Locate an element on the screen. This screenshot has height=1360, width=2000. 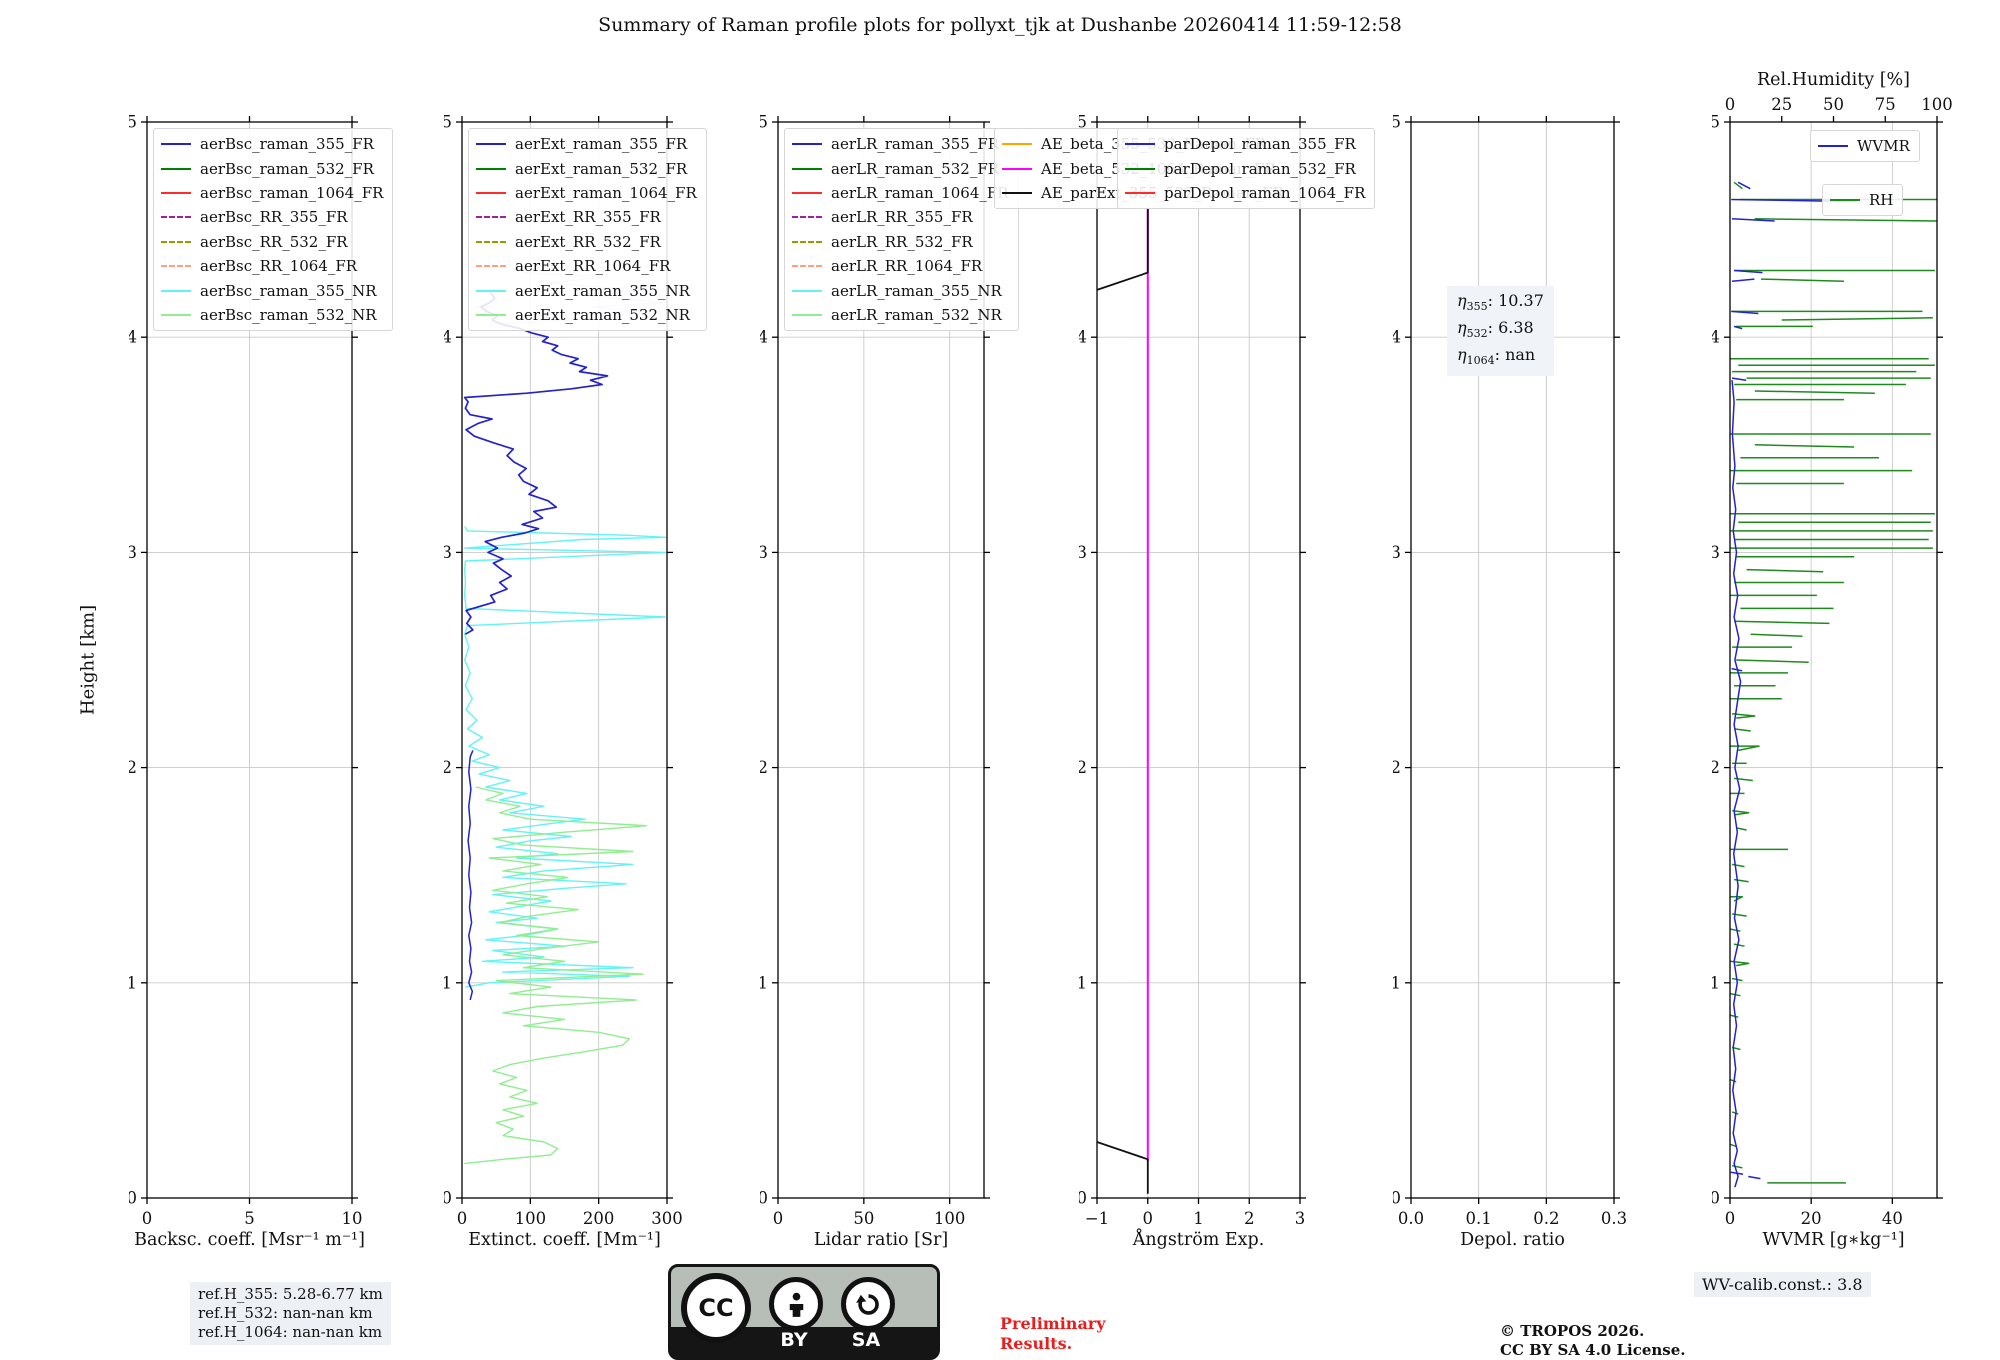
eta-line: η1064: nan is located at coordinates (1496, 356).